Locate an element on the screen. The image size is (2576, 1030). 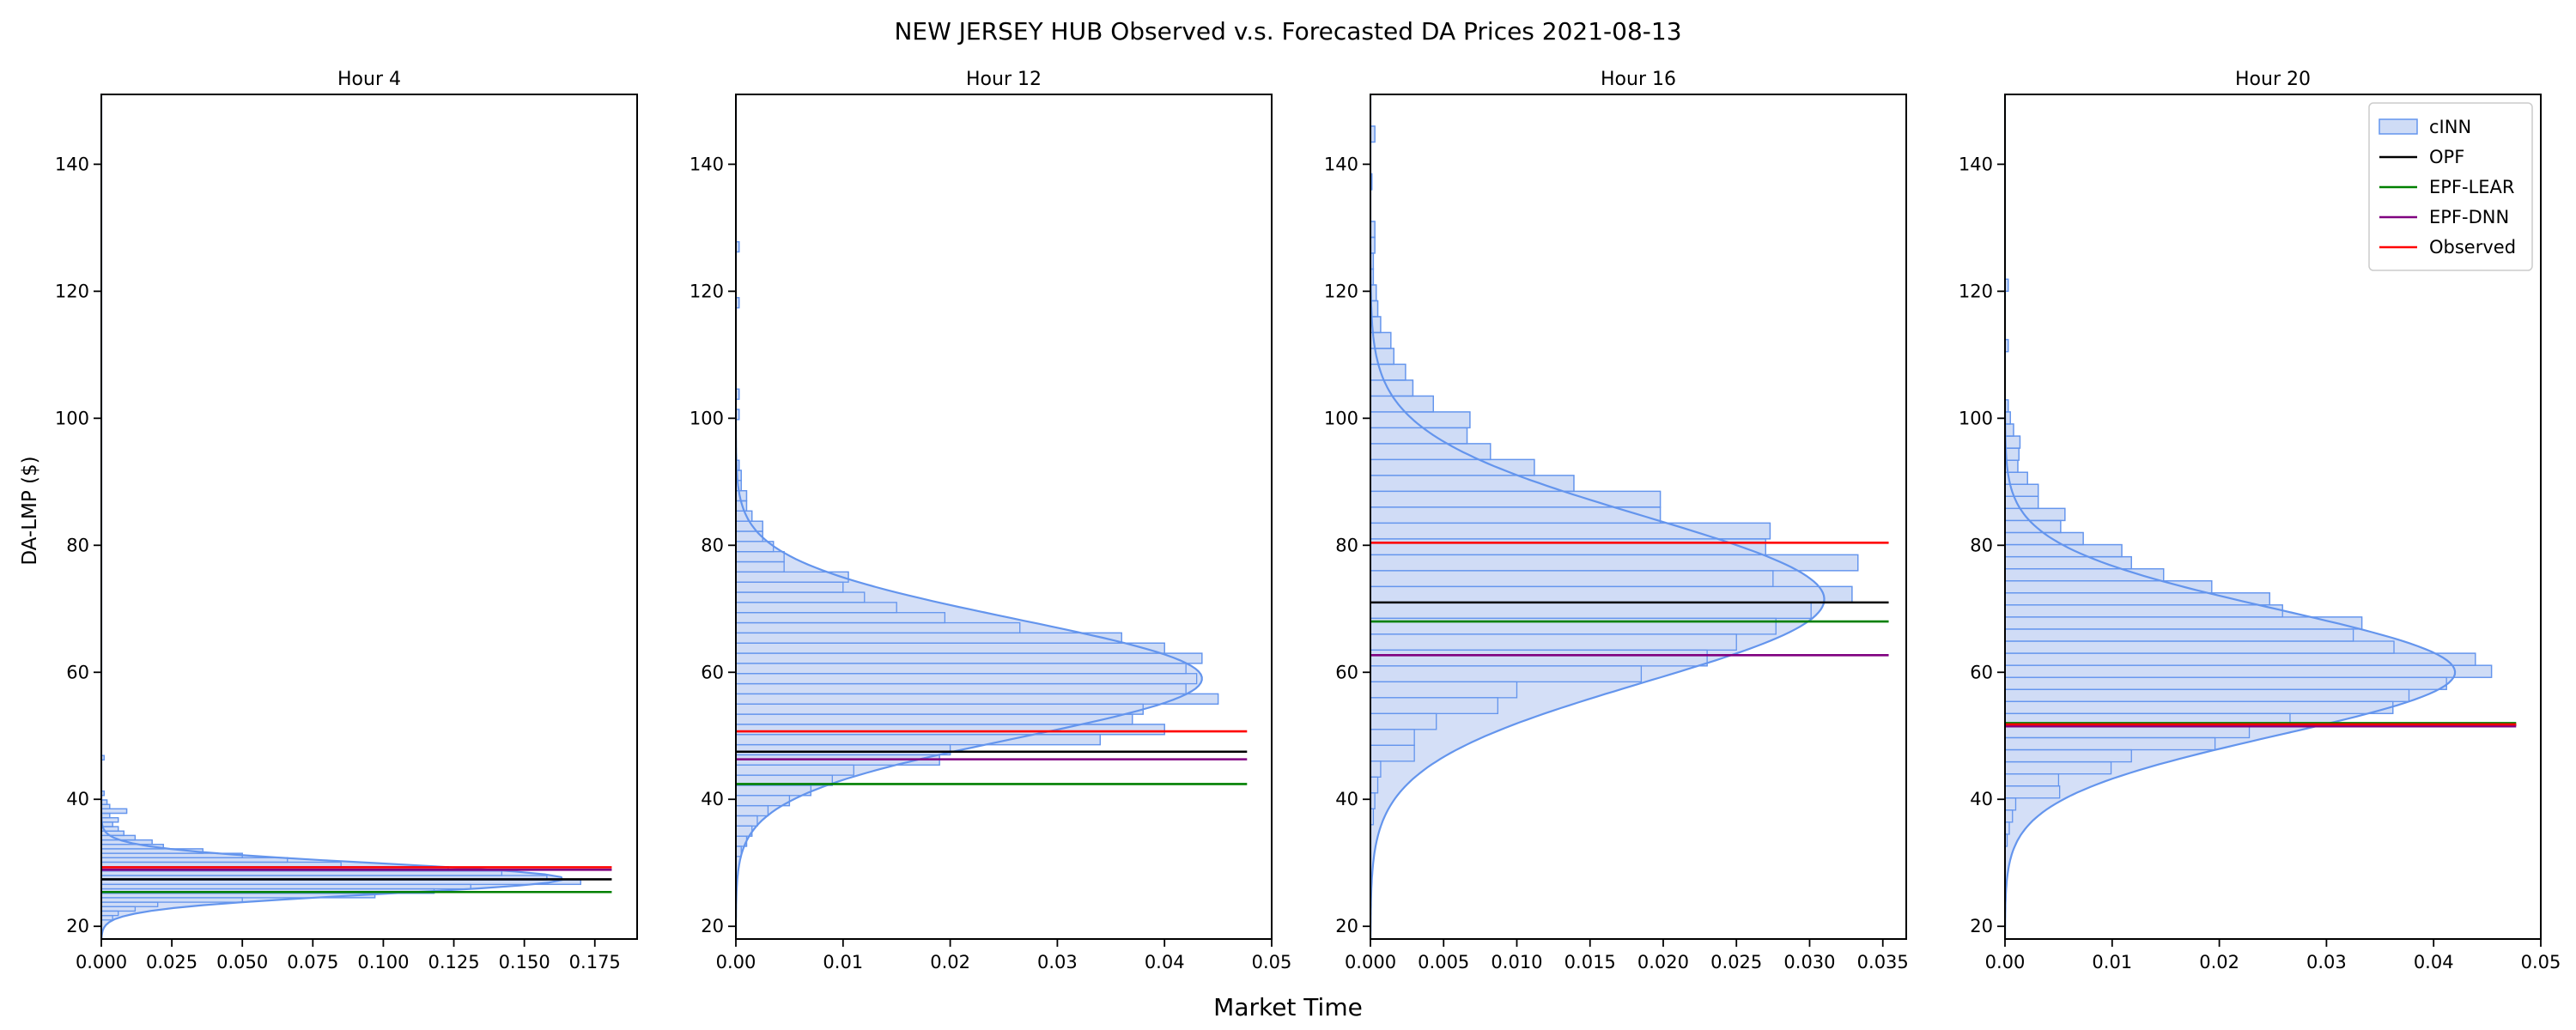
legend-box is located at coordinates (2450, 186).